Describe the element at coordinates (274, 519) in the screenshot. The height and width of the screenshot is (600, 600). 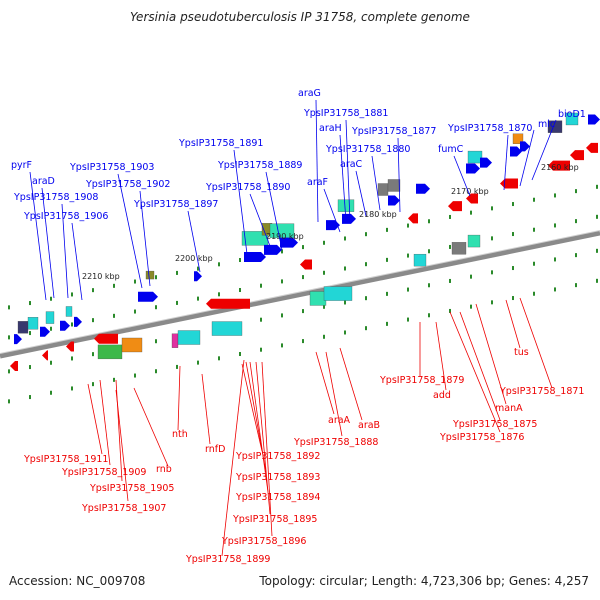
I see `reverse-gene-label: YpsIP31758_1895` at that location.